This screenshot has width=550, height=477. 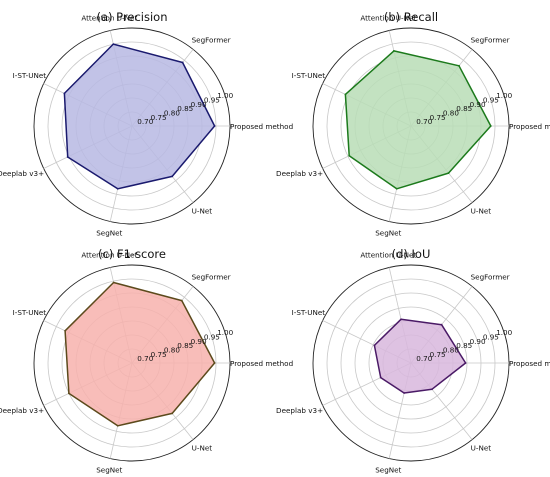 I want to click on panel-title: (a) Precision, so click(x=132, y=17).